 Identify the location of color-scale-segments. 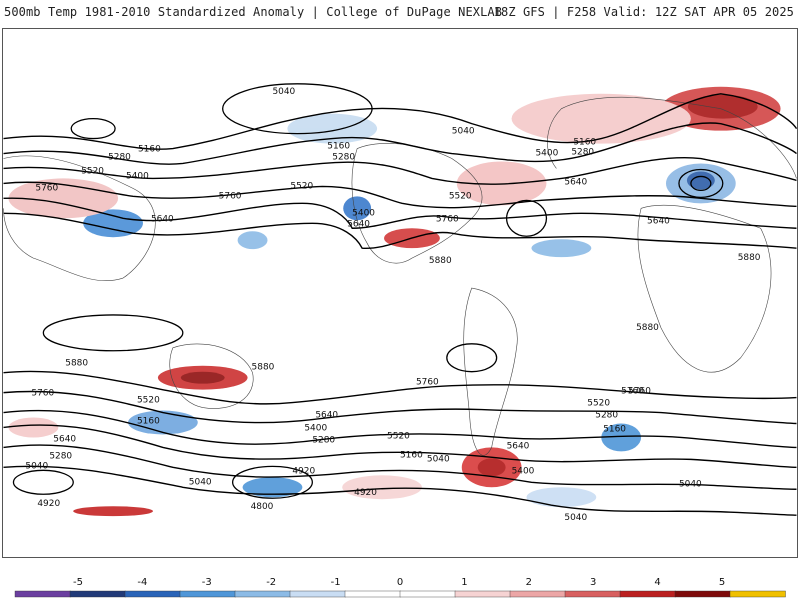
(400, 594).